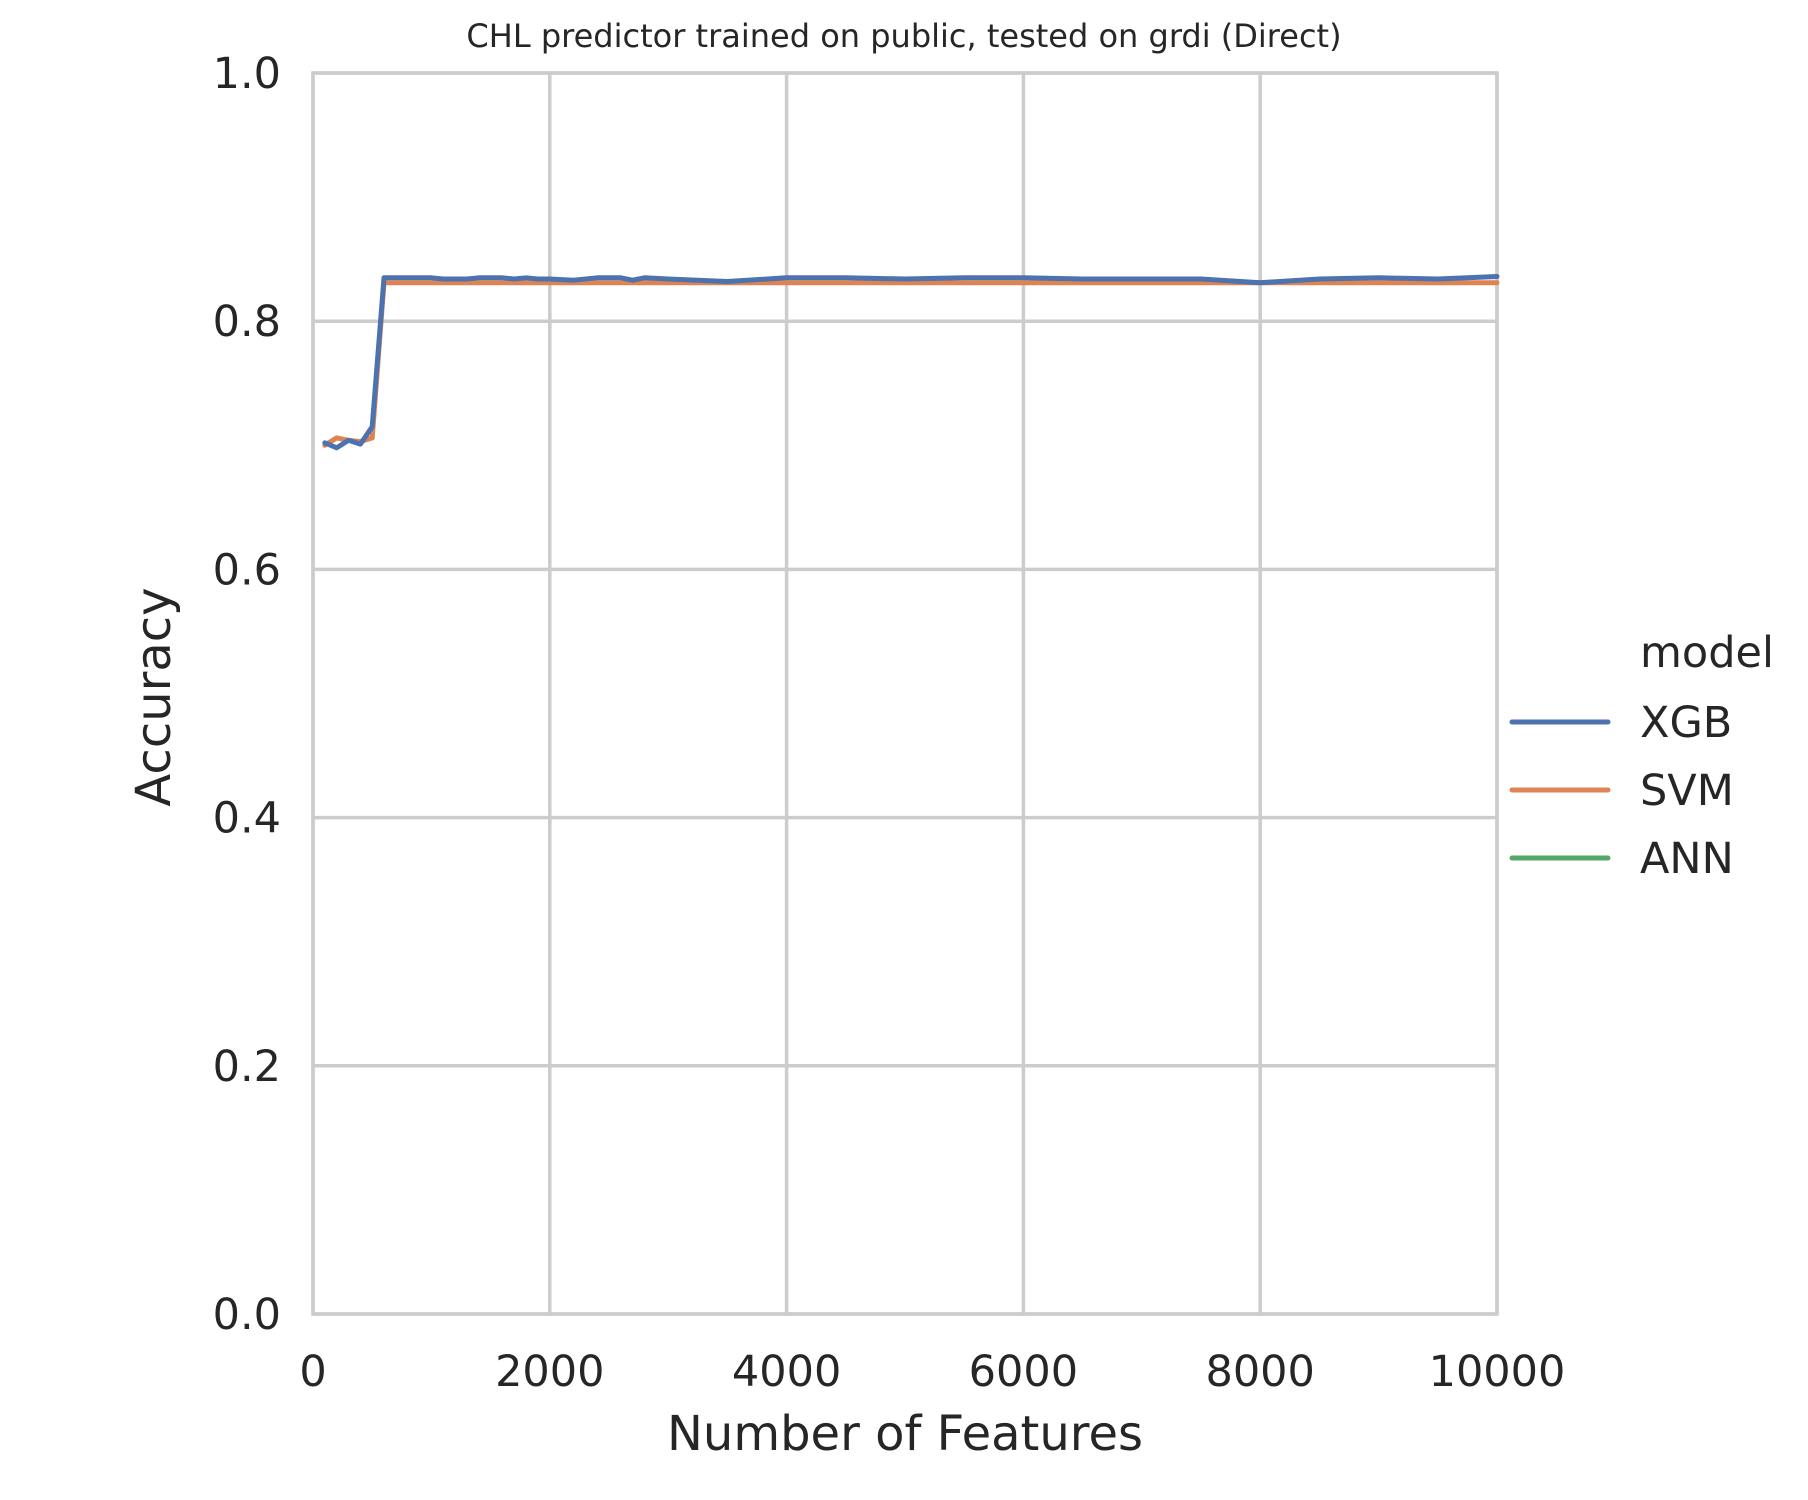  Describe the element at coordinates (1641, 756) in the screenshot. I see `legend: model XGB SVM ANN` at that location.